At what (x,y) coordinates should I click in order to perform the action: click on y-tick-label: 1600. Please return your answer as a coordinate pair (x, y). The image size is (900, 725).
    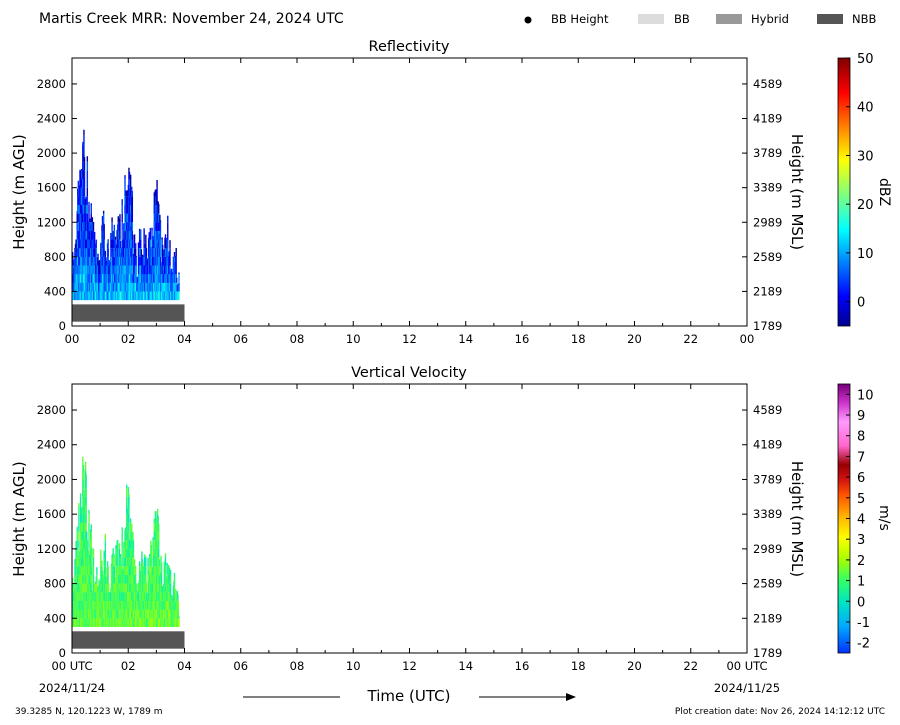
    Looking at the image, I should click on (51, 188).